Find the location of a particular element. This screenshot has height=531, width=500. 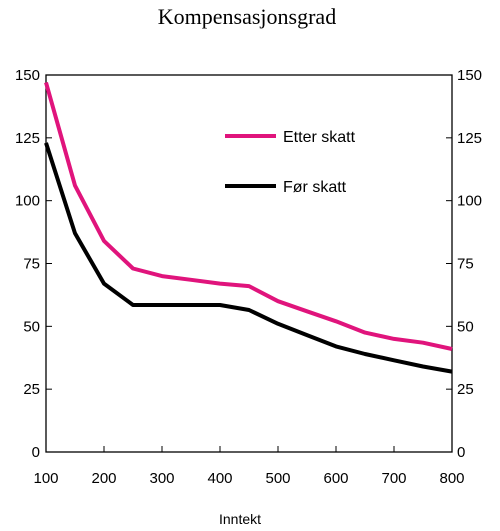

y-tick-label-left: 25 is located at coordinates (31, 389).